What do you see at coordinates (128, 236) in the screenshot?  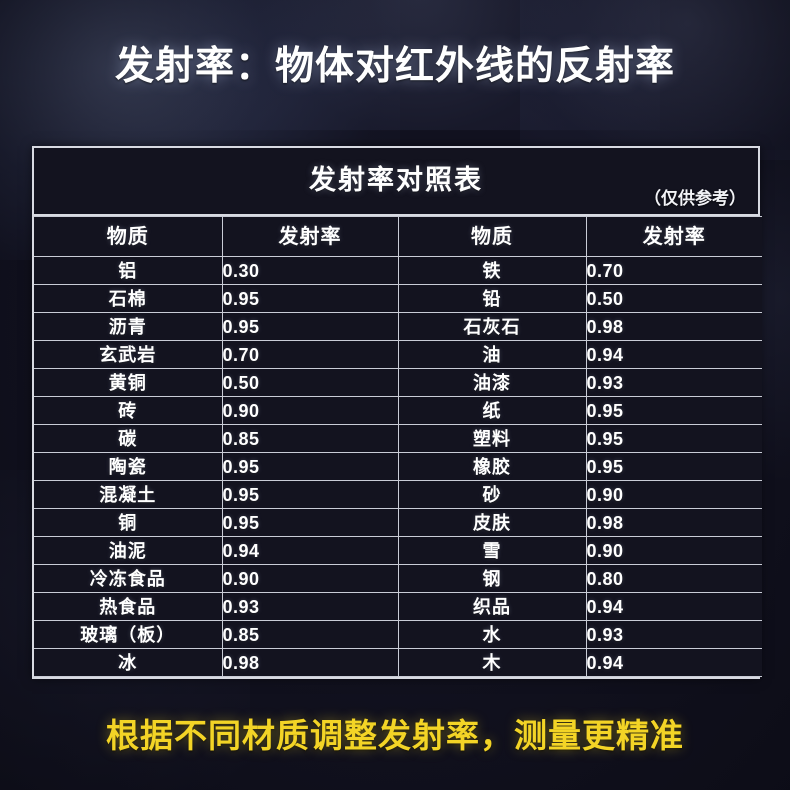 I see `column-header-substance-left: 物质` at bounding box center [128, 236].